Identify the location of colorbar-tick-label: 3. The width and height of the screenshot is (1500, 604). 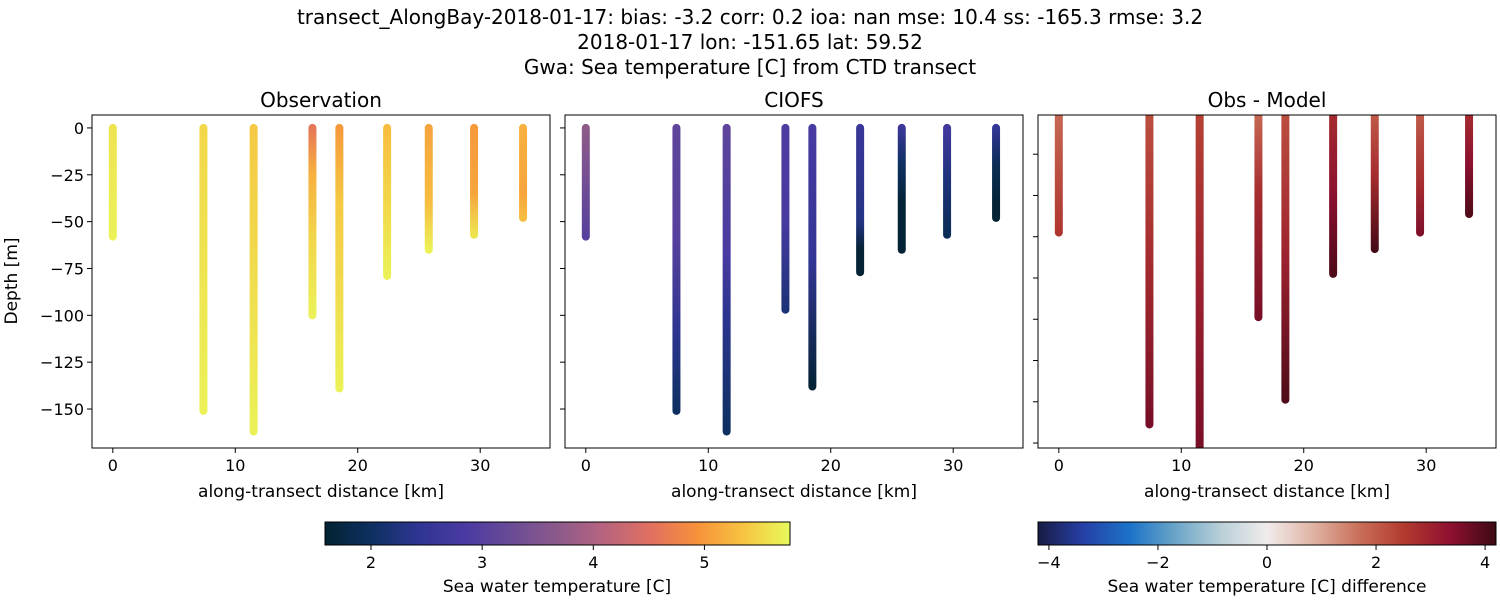
(482, 562).